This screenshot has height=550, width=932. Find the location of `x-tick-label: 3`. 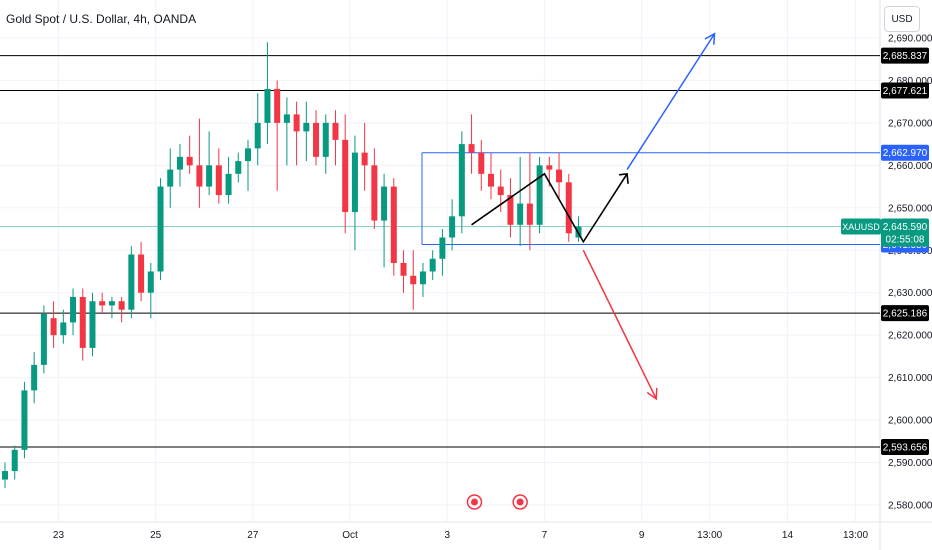

x-tick-label: 3 is located at coordinates (447, 535).